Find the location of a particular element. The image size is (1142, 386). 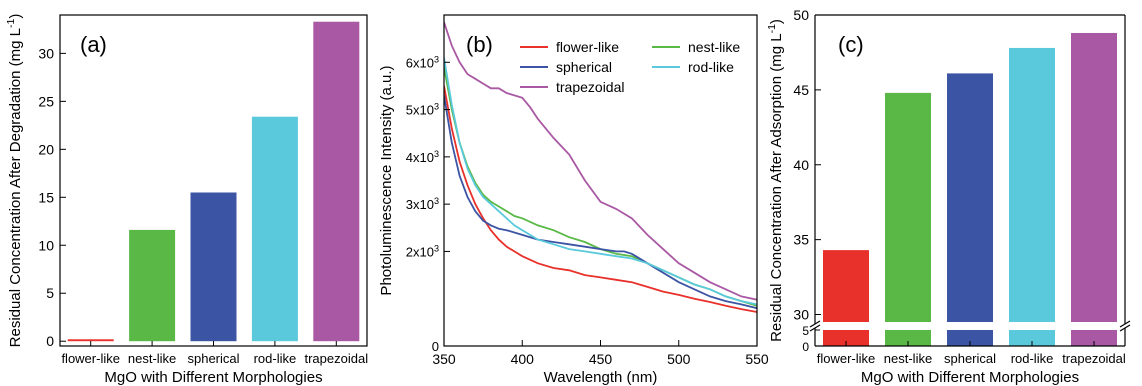

x-axis-label: Wavelength (nm) is located at coordinates (601, 377).